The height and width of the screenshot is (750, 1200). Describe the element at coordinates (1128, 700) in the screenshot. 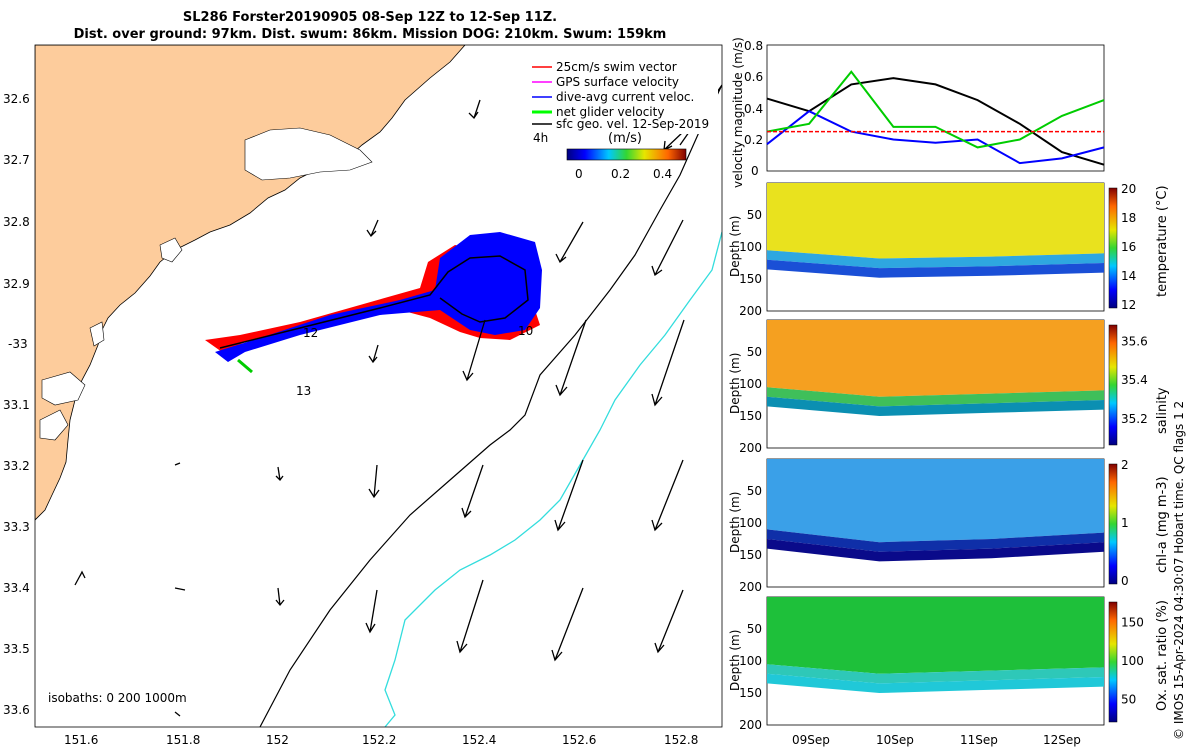

I see `section-cbar-tick: 50` at that location.